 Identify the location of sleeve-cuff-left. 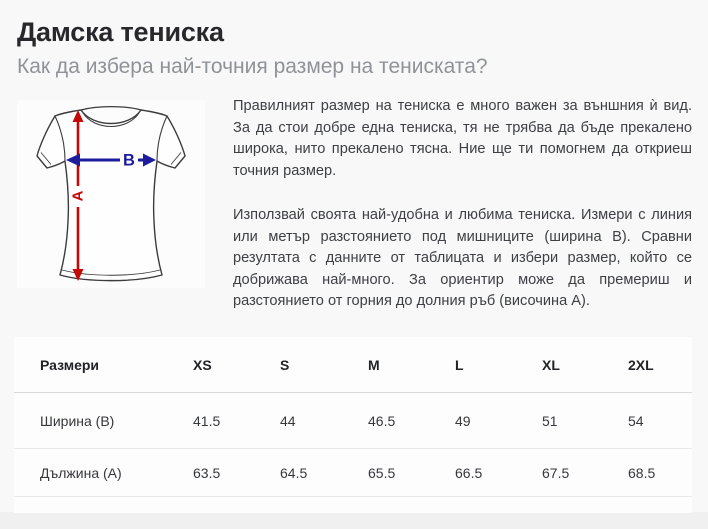
(46, 158).